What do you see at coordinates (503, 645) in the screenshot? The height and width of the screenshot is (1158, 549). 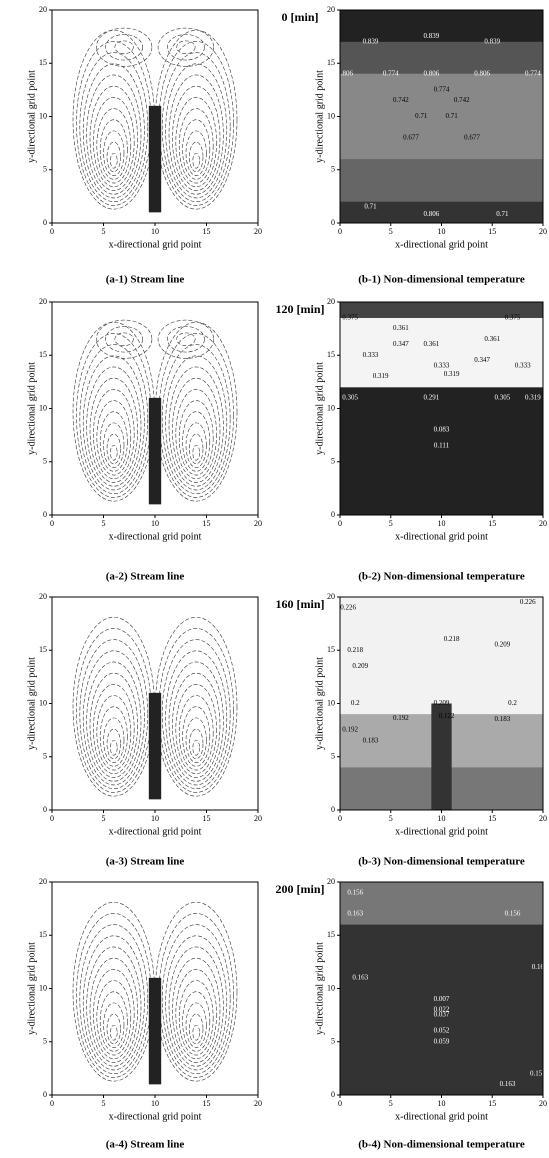 I see `contour-label: 0.209` at bounding box center [503, 645].